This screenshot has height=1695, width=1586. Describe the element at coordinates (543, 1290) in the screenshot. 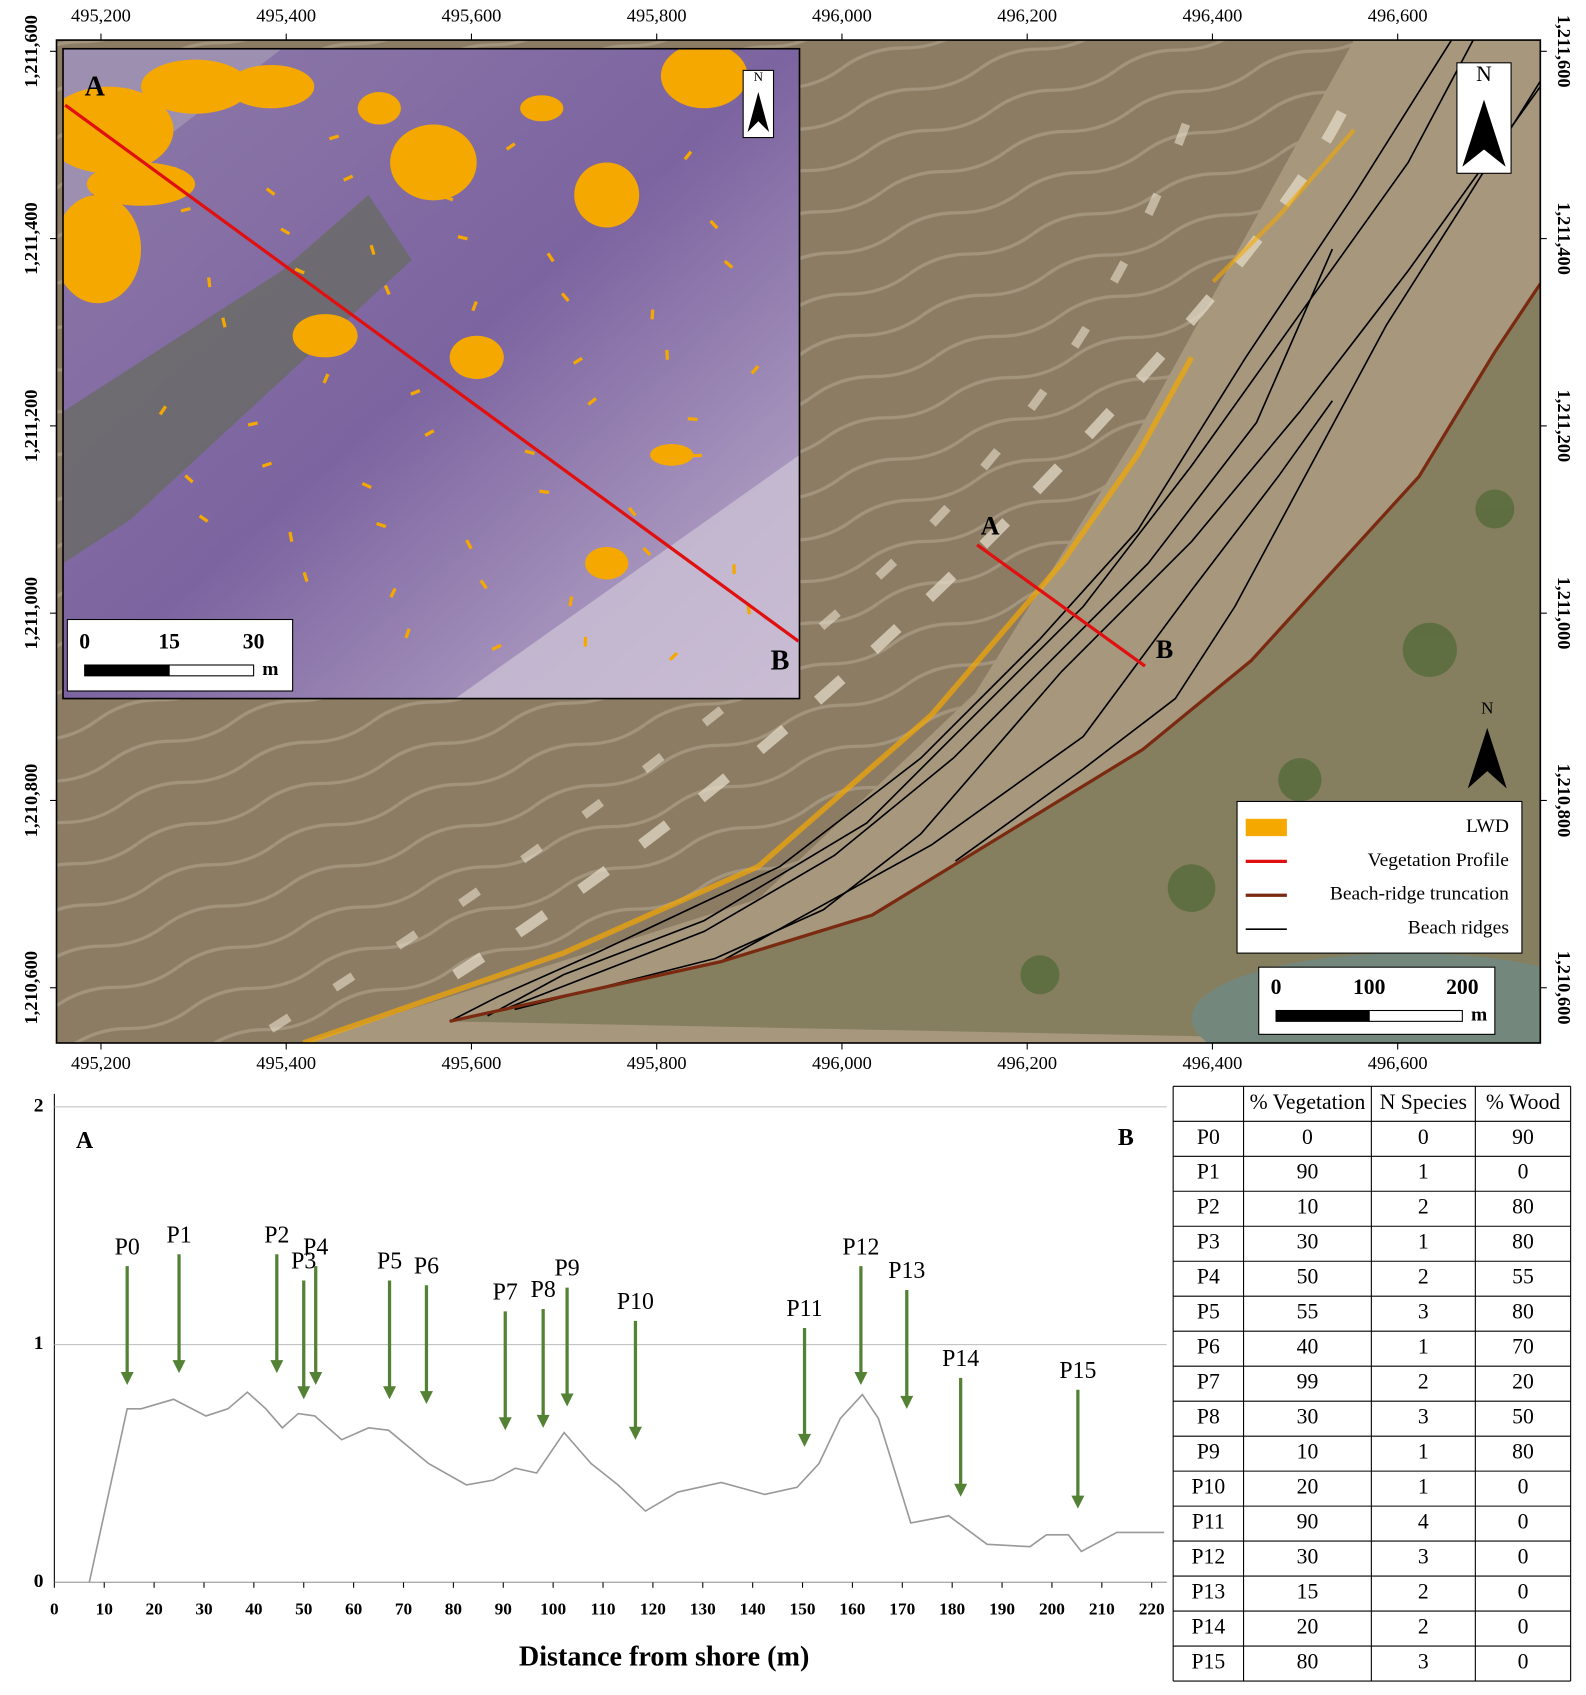

I see `sample-label: P8` at that location.